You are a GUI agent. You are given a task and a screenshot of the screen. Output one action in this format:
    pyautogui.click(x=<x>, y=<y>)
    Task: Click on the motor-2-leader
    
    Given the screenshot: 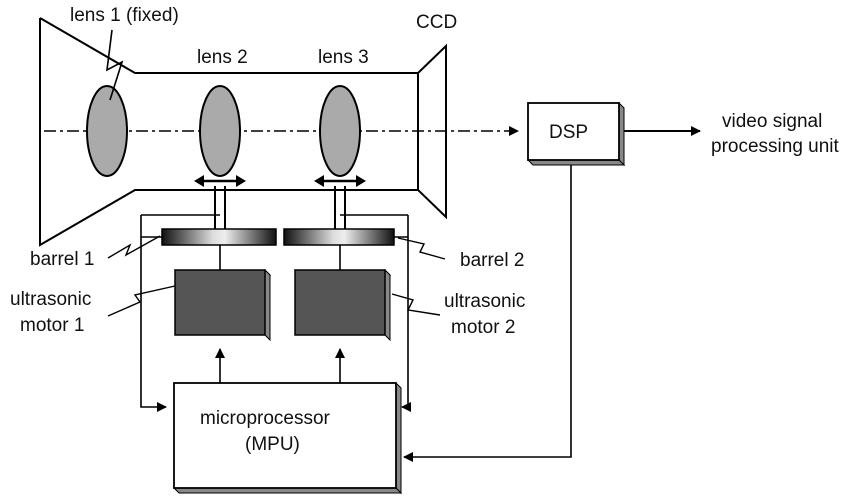 What is the action you would take?
    pyautogui.click(x=416, y=304)
    